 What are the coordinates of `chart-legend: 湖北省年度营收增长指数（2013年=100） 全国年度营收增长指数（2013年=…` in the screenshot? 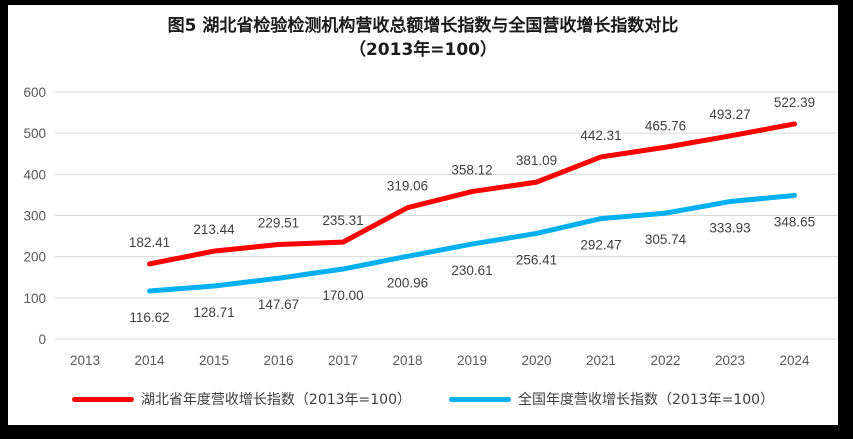 It's located at (423, 399).